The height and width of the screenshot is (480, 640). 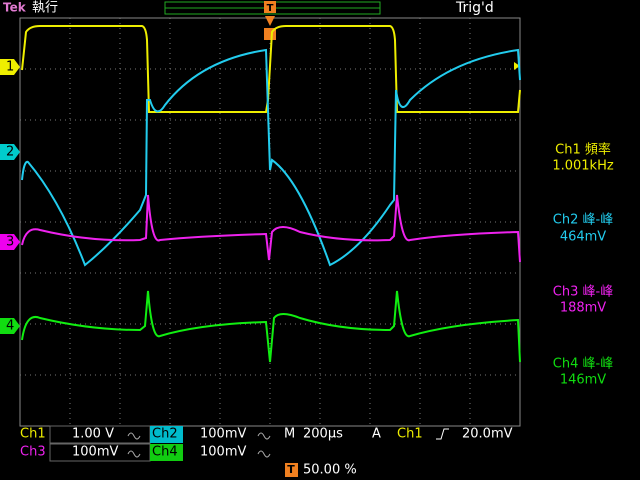 I want to click on ch1-marker-label: 1, so click(x=10, y=67).